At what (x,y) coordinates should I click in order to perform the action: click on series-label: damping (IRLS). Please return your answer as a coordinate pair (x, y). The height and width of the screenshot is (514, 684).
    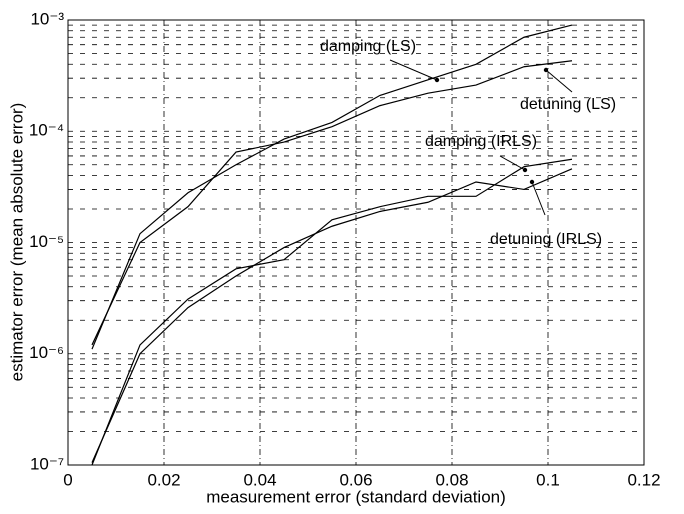
    Looking at the image, I should click on (481, 141).